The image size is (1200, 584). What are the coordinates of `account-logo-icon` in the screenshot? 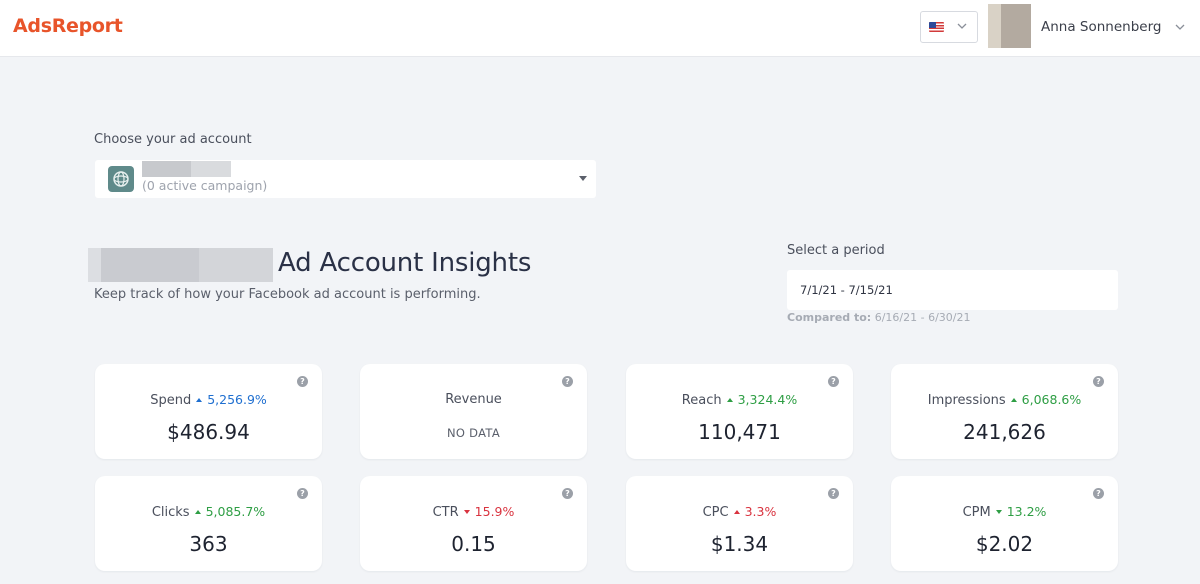 It's located at (121, 179).